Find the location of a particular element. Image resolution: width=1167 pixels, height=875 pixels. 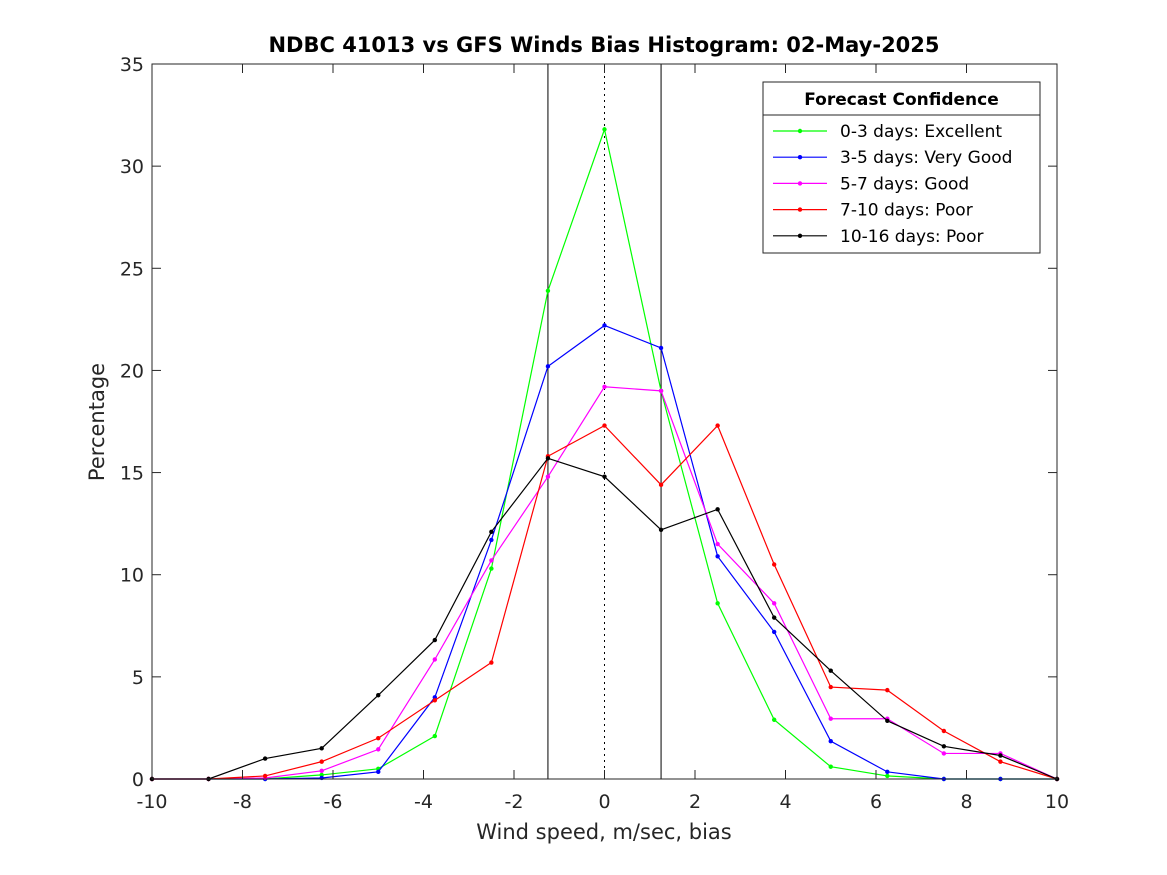

legend-entry-1: 3-5 days: Very Good is located at coordinates (926, 158).